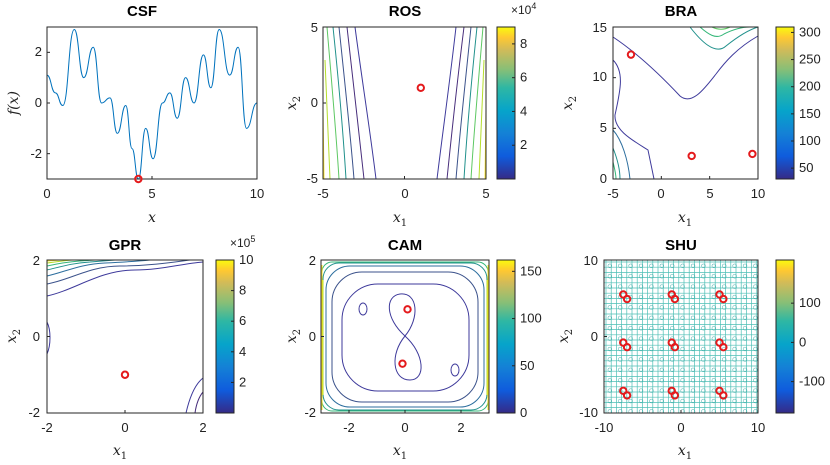 The image size is (830, 465). I want to click on contour-lines-shu, so click(681, 337).